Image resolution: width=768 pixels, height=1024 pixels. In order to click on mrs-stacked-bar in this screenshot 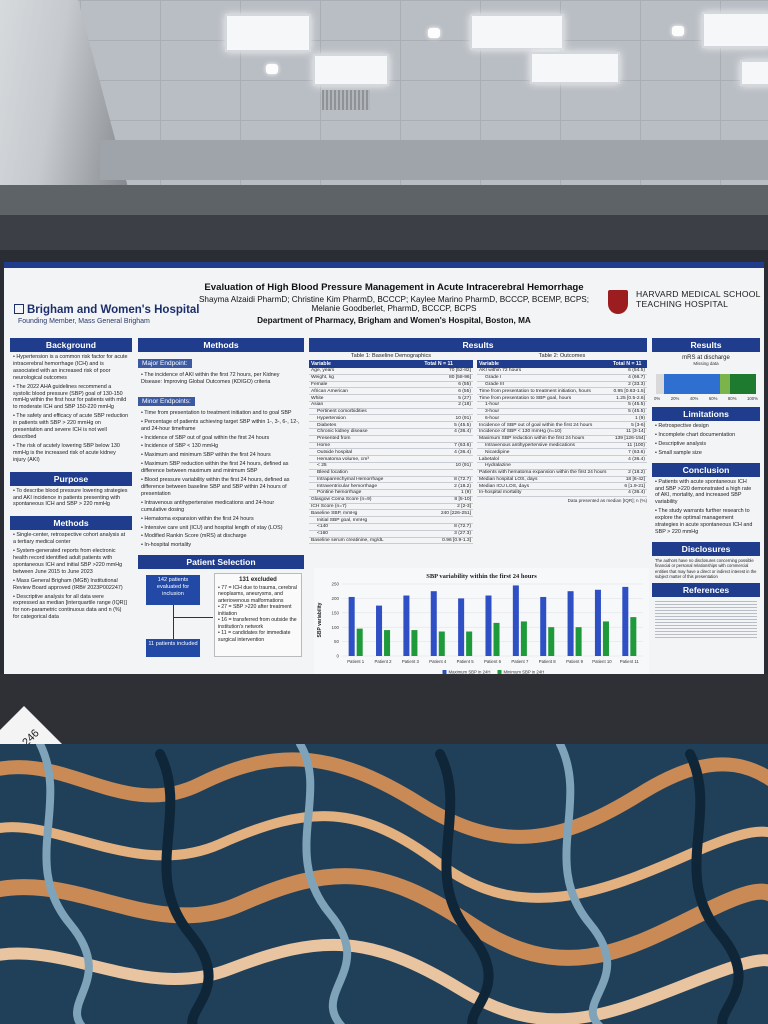, I will do `click(706, 384)`.